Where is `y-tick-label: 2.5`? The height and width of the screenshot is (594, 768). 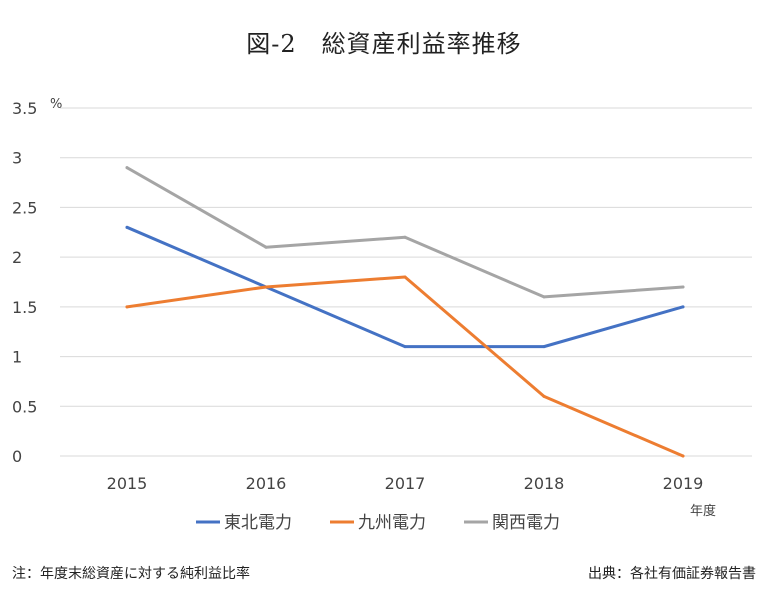 y-tick-label: 2.5 is located at coordinates (24, 207).